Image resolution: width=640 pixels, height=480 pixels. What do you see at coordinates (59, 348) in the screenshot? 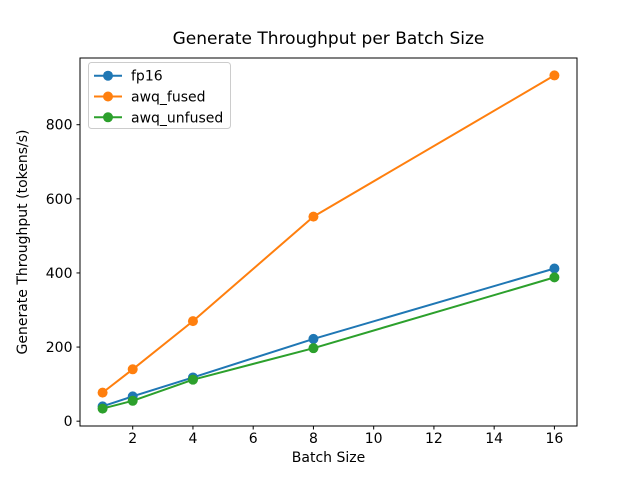
I see `y-tick-label: 200` at bounding box center [59, 348].